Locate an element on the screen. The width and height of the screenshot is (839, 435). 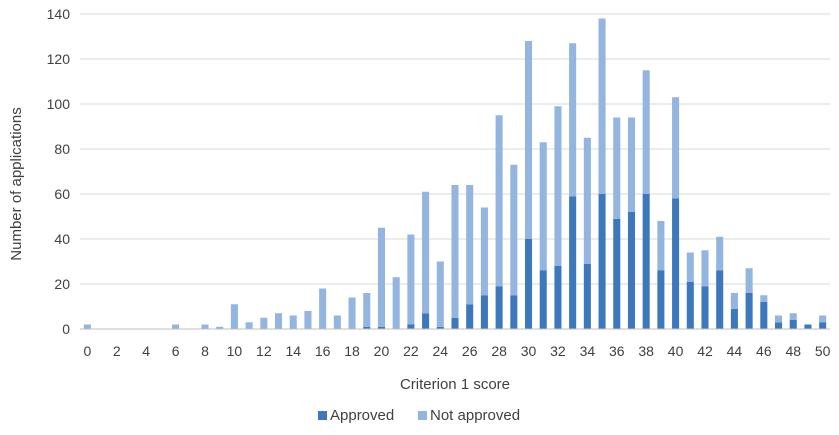
x-tick-label: 16 is located at coordinates (323, 351).